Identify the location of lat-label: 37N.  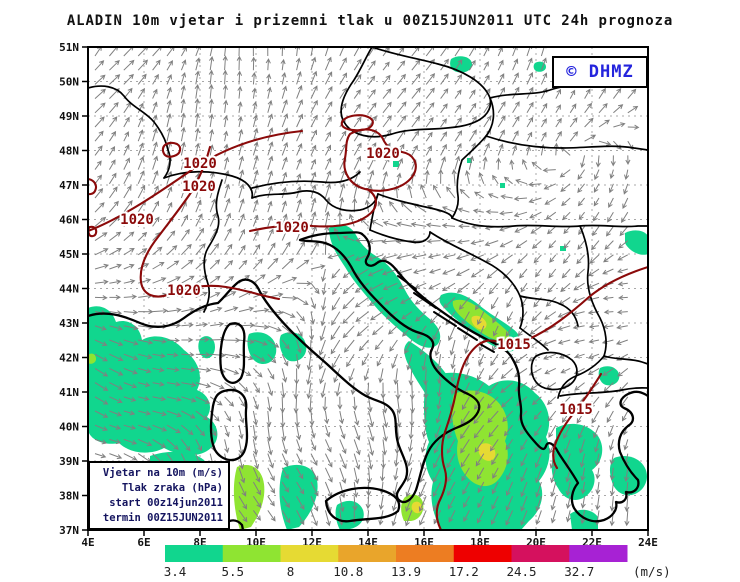
(69, 530).